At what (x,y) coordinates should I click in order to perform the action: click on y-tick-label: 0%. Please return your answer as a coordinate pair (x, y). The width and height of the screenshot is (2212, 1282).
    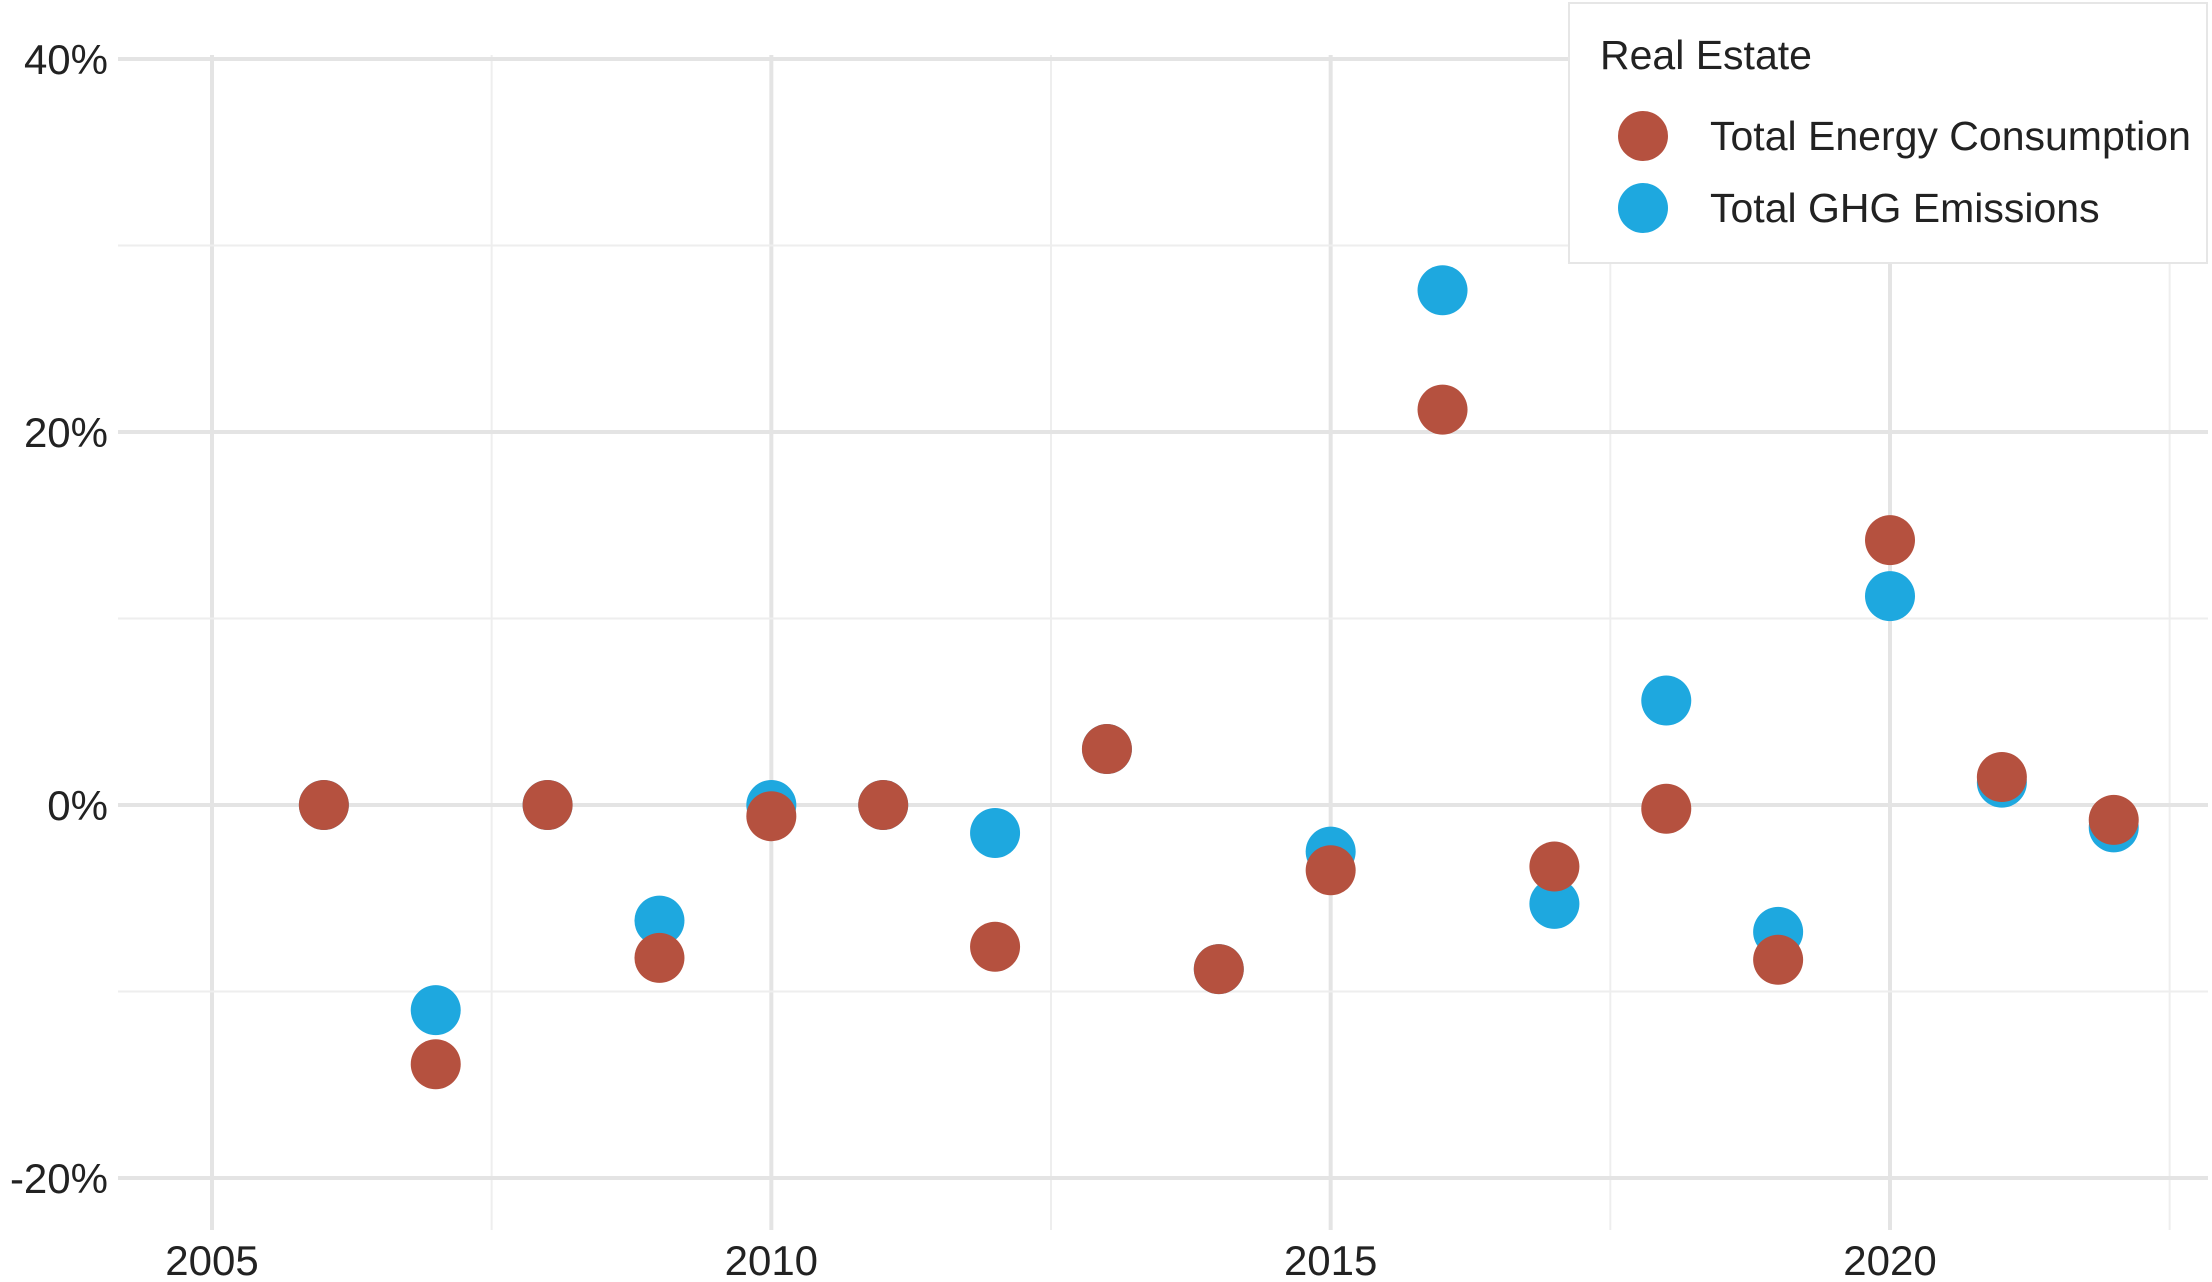
    Looking at the image, I should click on (77, 805).